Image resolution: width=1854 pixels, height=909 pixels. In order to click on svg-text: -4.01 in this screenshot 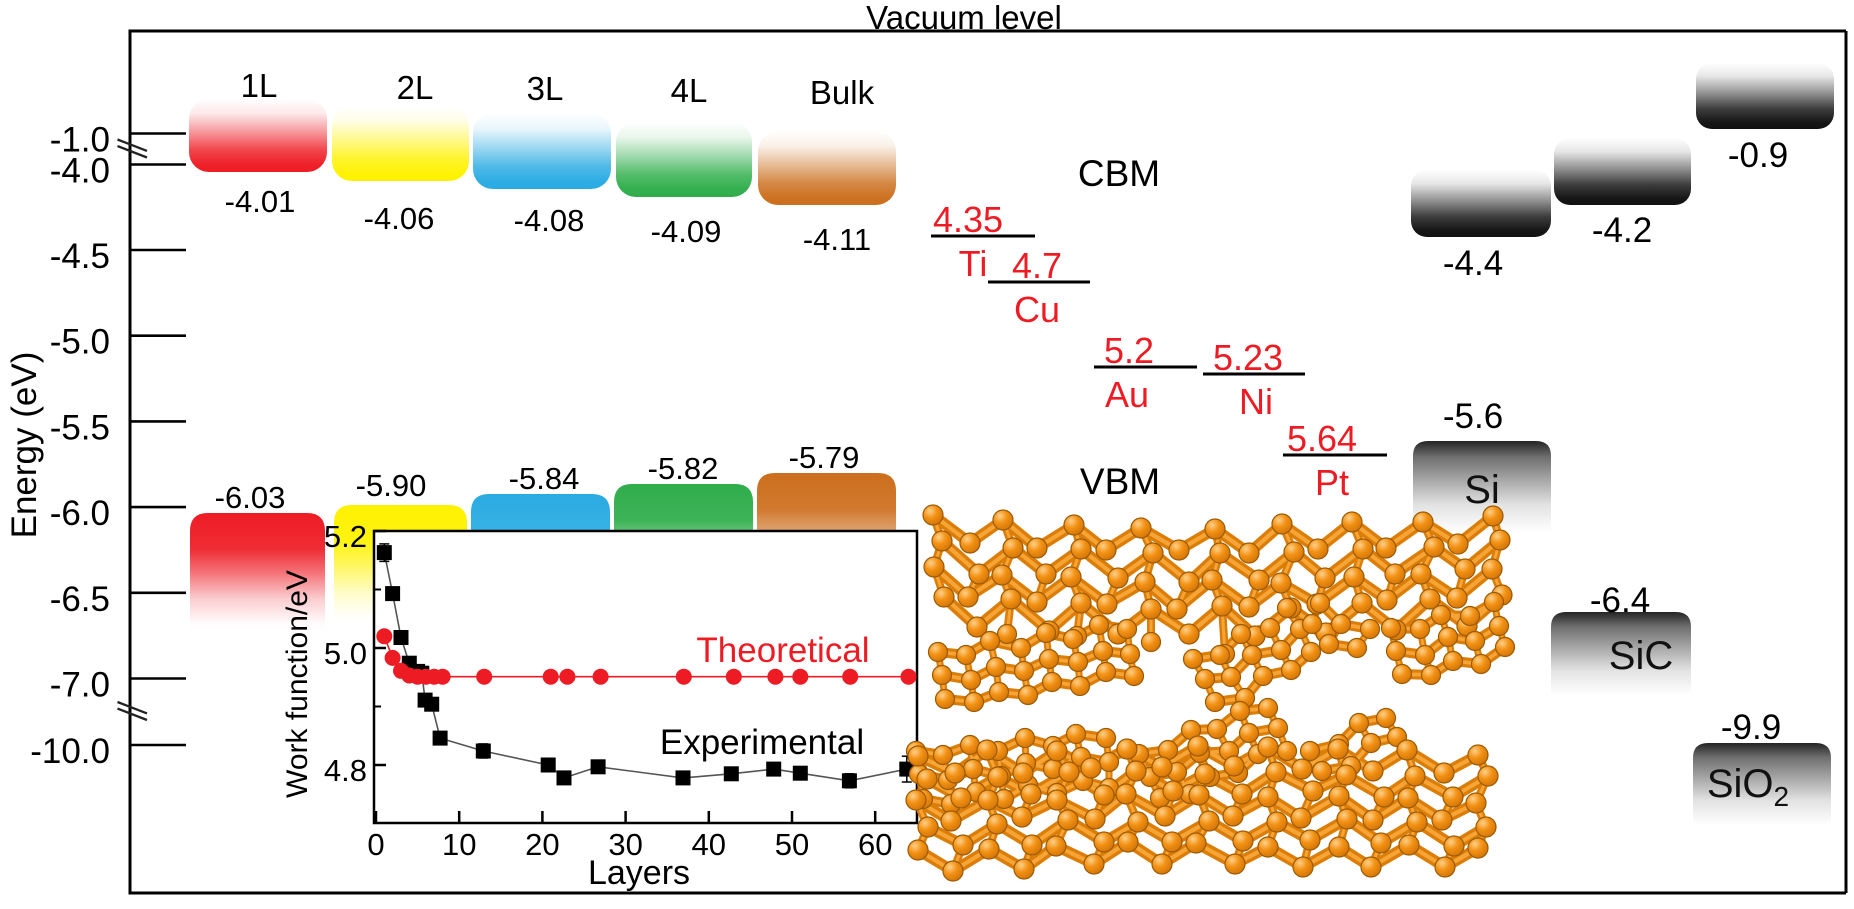, I will do `click(260, 201)`.